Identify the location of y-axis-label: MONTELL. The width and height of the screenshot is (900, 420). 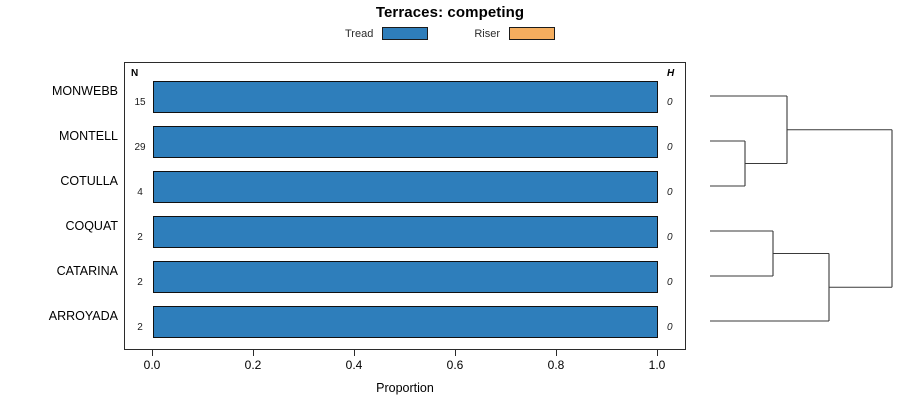
(88, 136).